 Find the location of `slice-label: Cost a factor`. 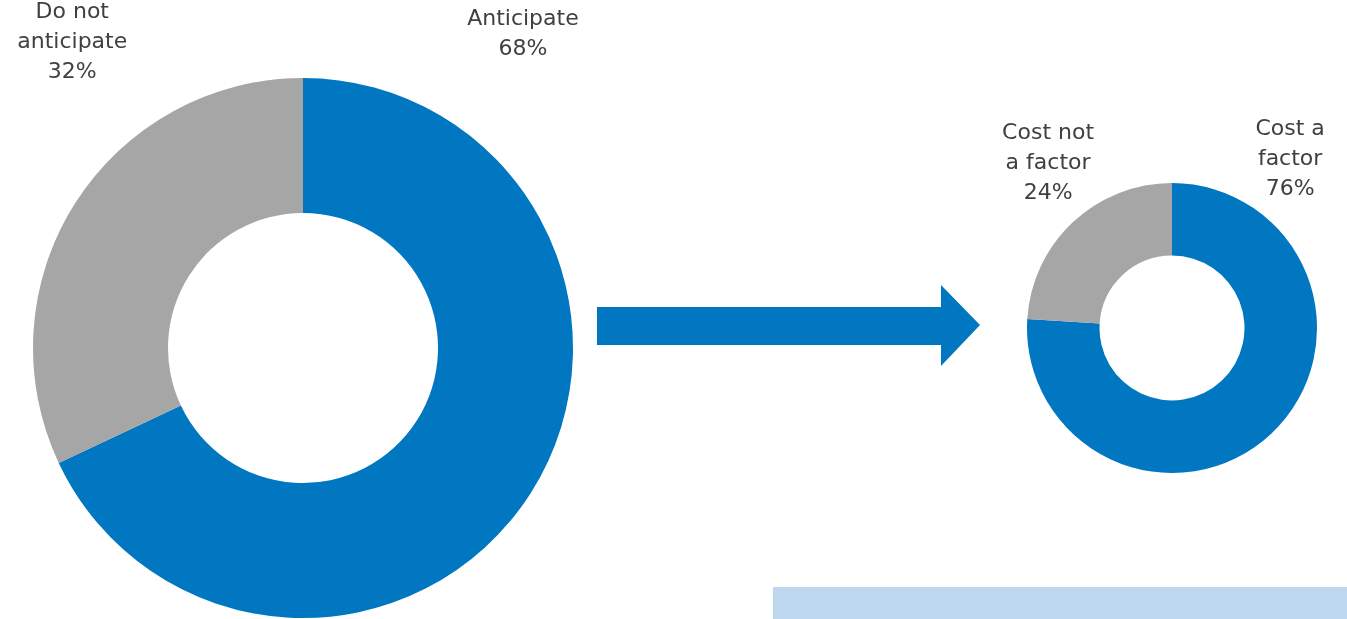

slice-label: Cost a factor is located at coordinates (1290, 143).